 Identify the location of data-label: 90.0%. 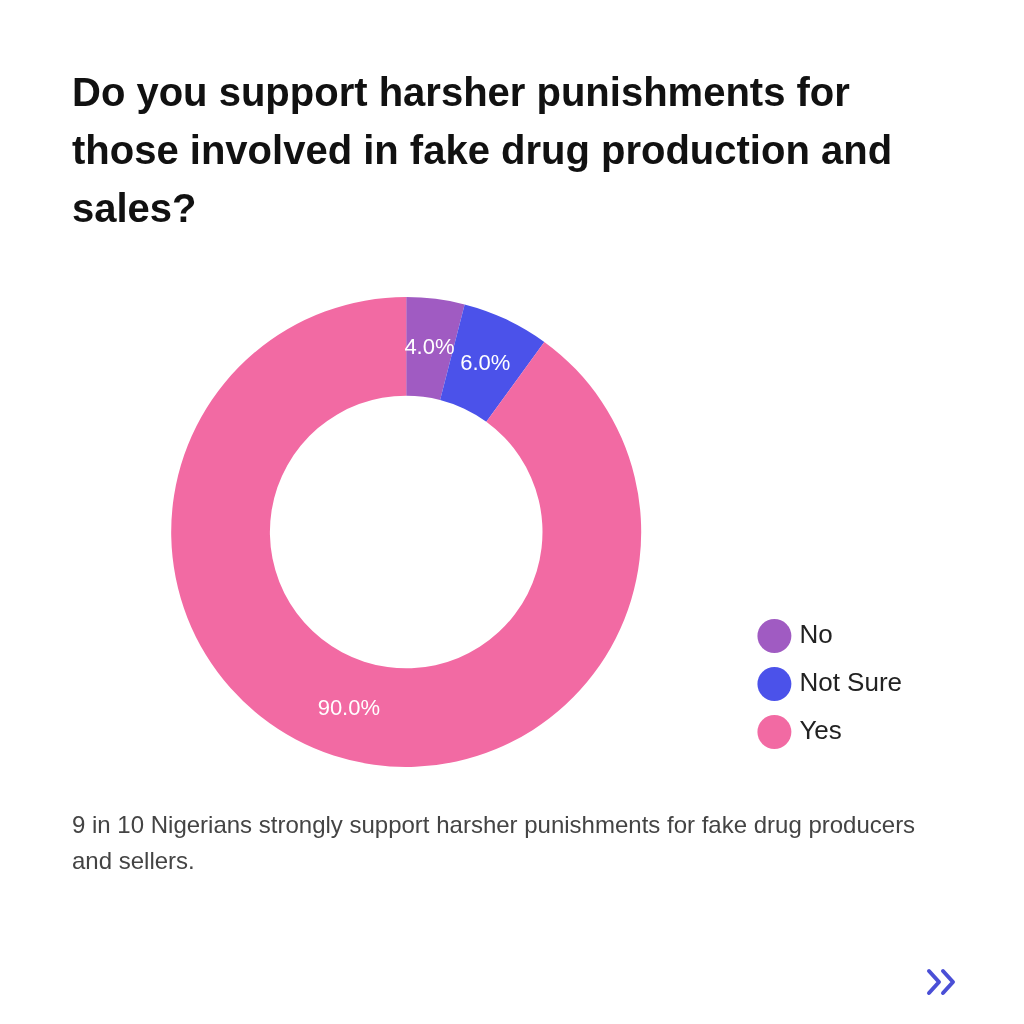
(349, 707).